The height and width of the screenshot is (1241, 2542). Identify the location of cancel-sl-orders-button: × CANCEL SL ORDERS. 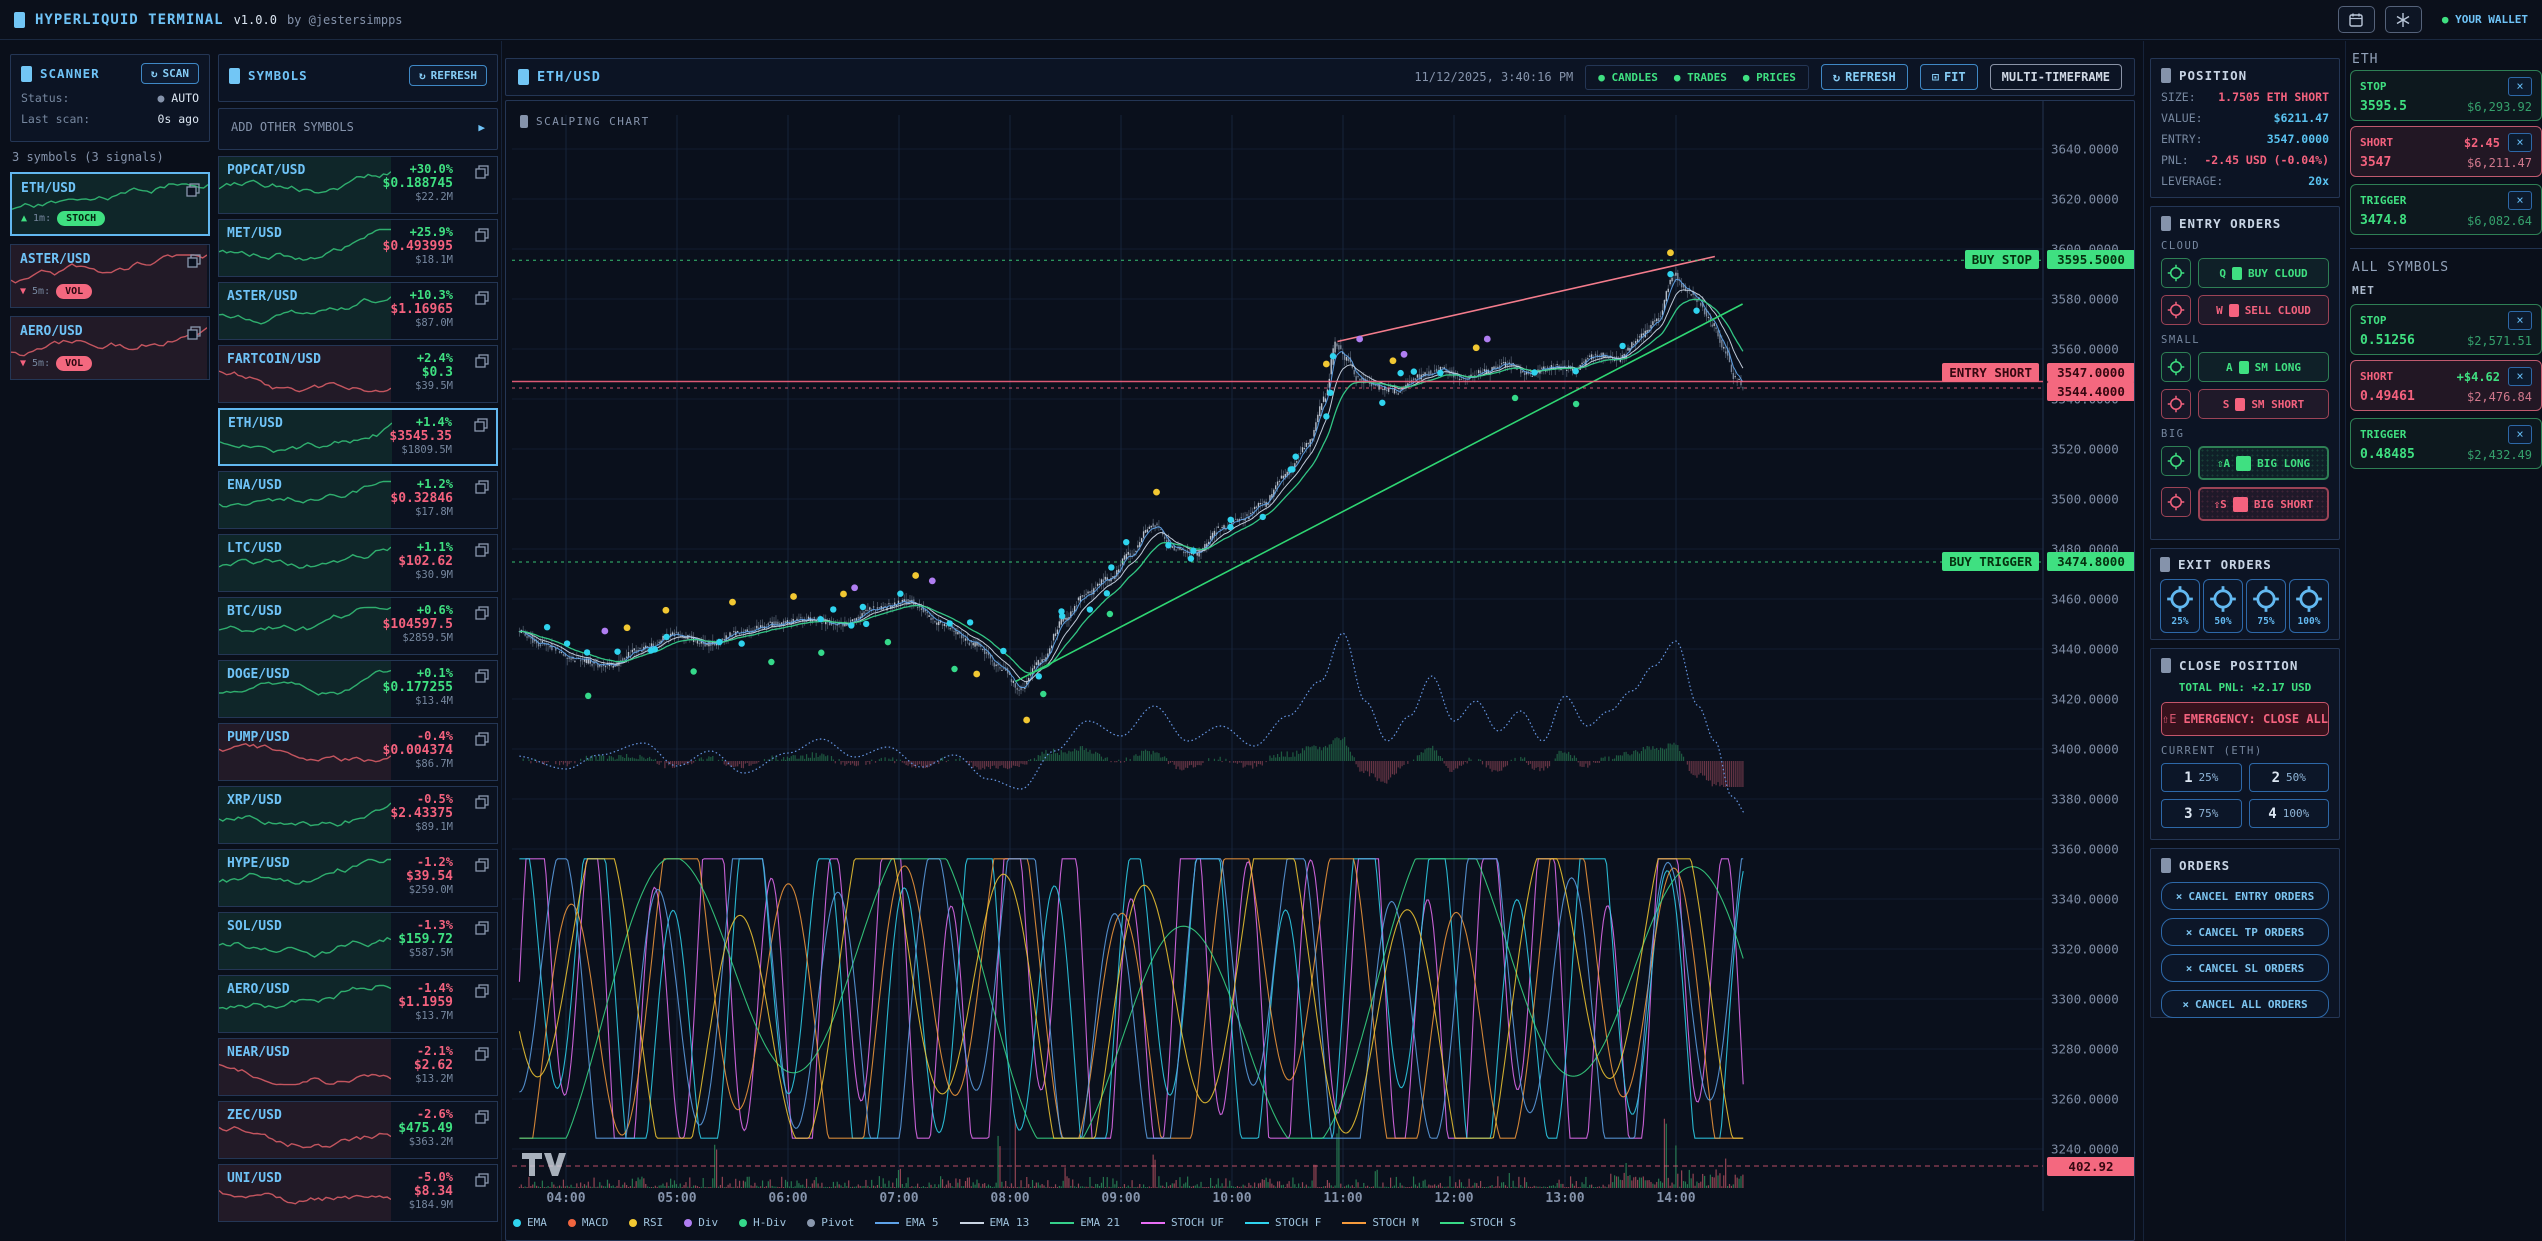
(2245, 968).